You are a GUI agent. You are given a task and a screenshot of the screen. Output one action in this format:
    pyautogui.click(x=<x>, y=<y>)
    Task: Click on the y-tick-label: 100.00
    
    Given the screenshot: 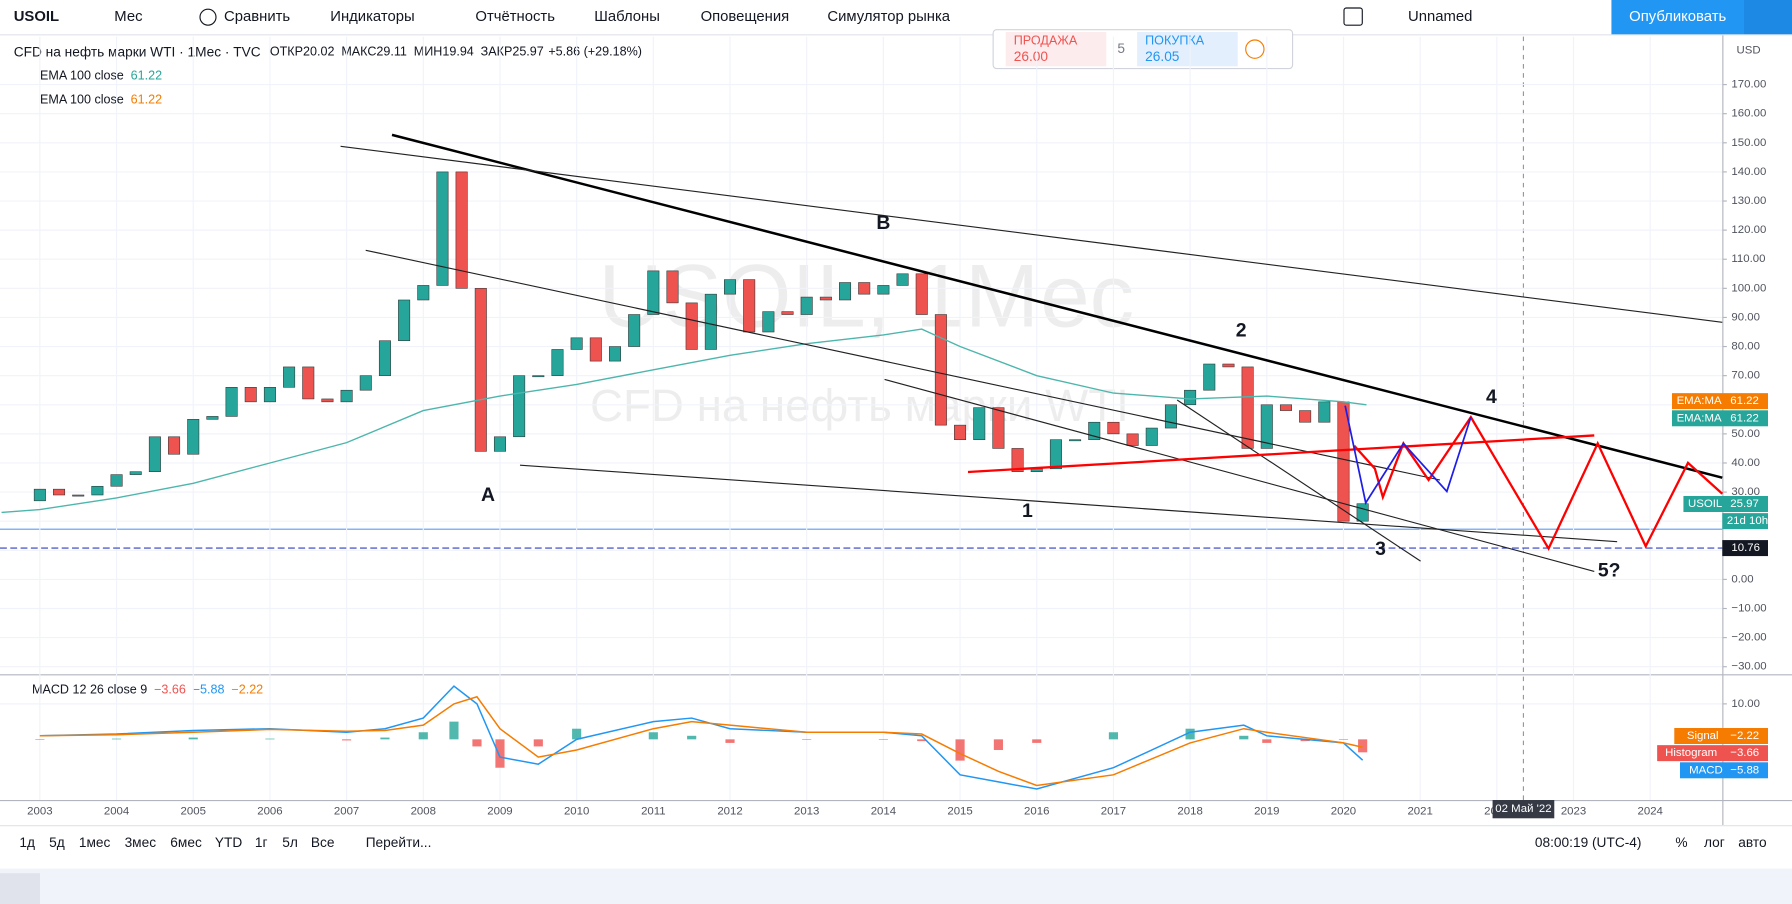 What is the action you would take?
    pyautogui.click(x=1748, y=288)
    